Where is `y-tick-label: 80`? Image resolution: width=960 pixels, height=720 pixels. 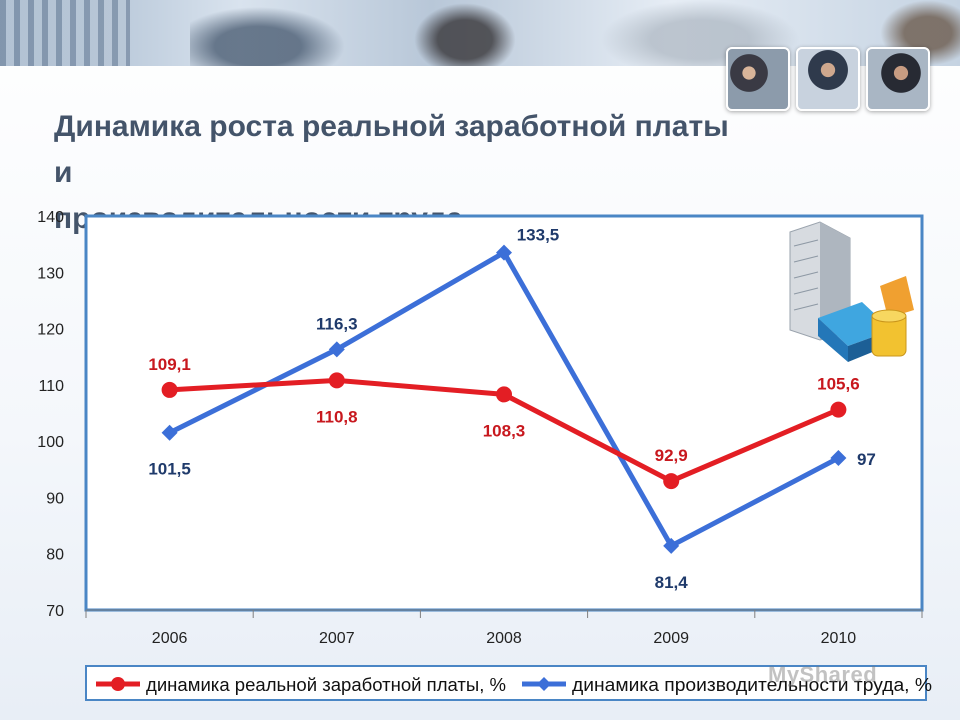 y-tick-label: 80 is located at coordinates (55, 555).